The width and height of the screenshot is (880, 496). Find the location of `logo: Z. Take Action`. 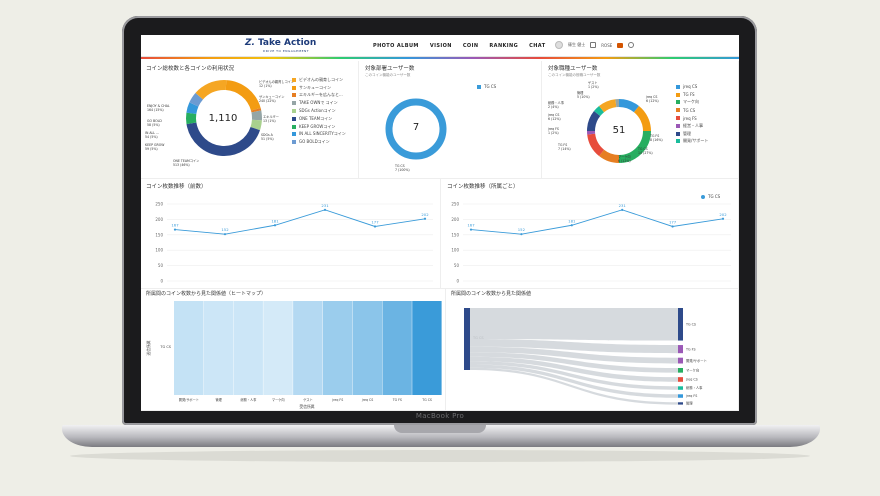

logo: Z. Take Action is located at coordinates (281, 43).